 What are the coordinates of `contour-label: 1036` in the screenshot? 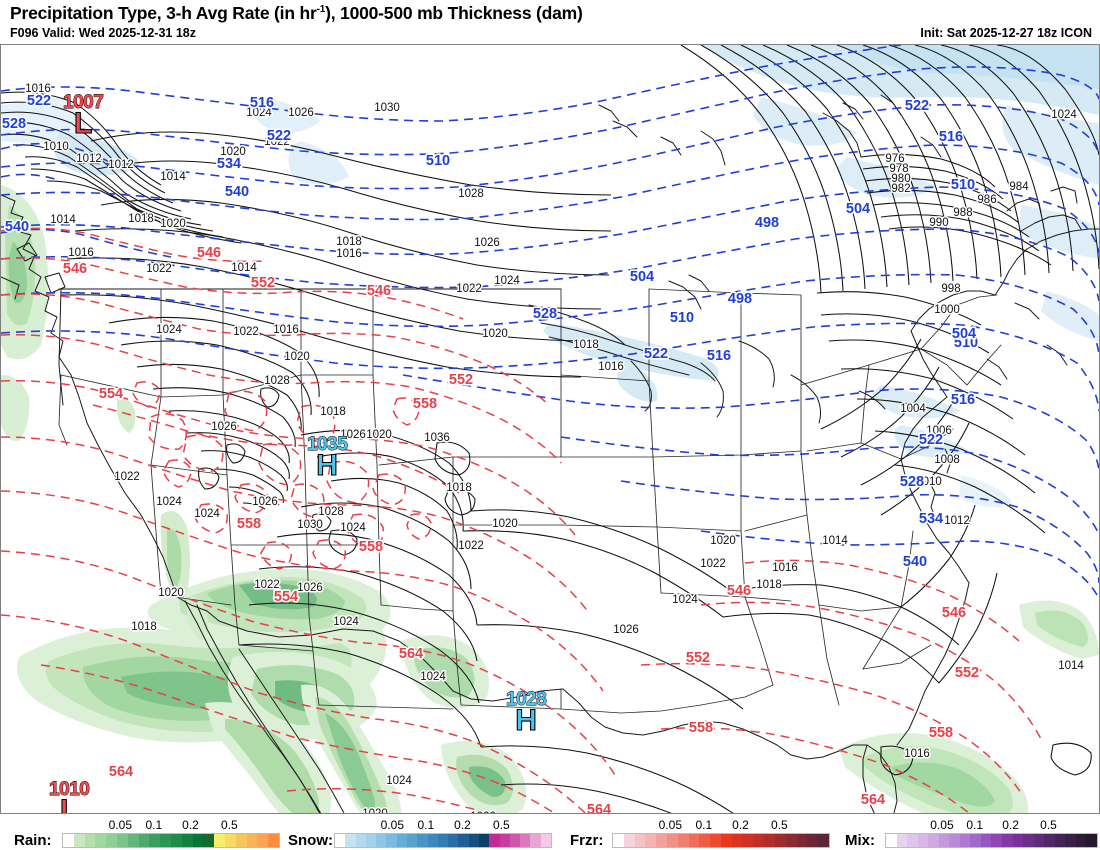 It's located at (437, 438).